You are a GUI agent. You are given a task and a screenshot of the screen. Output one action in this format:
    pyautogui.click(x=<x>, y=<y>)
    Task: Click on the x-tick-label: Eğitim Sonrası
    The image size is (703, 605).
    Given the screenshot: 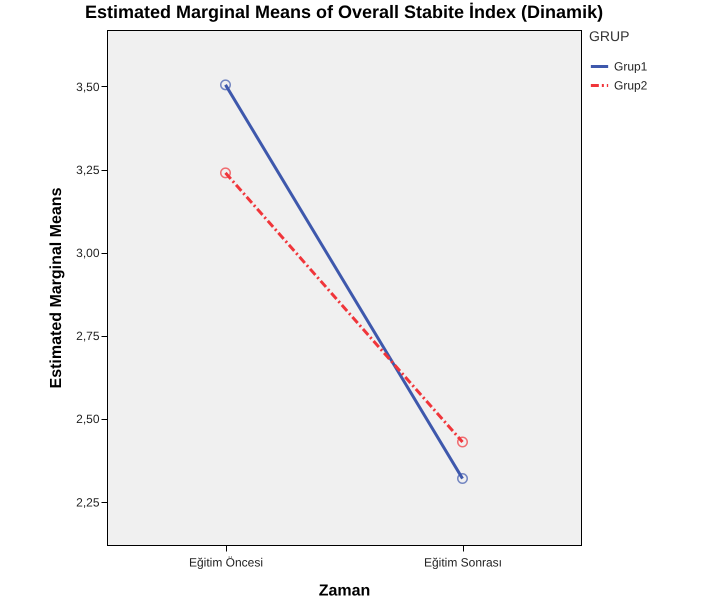 What is the action you would take?
    pyautogui.click(x=463, y=563)
    